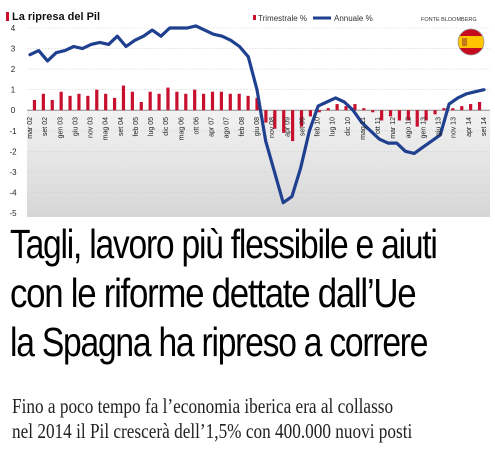 This screenshot has height=457, width=495. I want to click on headline-line-2: con le riforme dettate dall’Ue, so click(213, 293).